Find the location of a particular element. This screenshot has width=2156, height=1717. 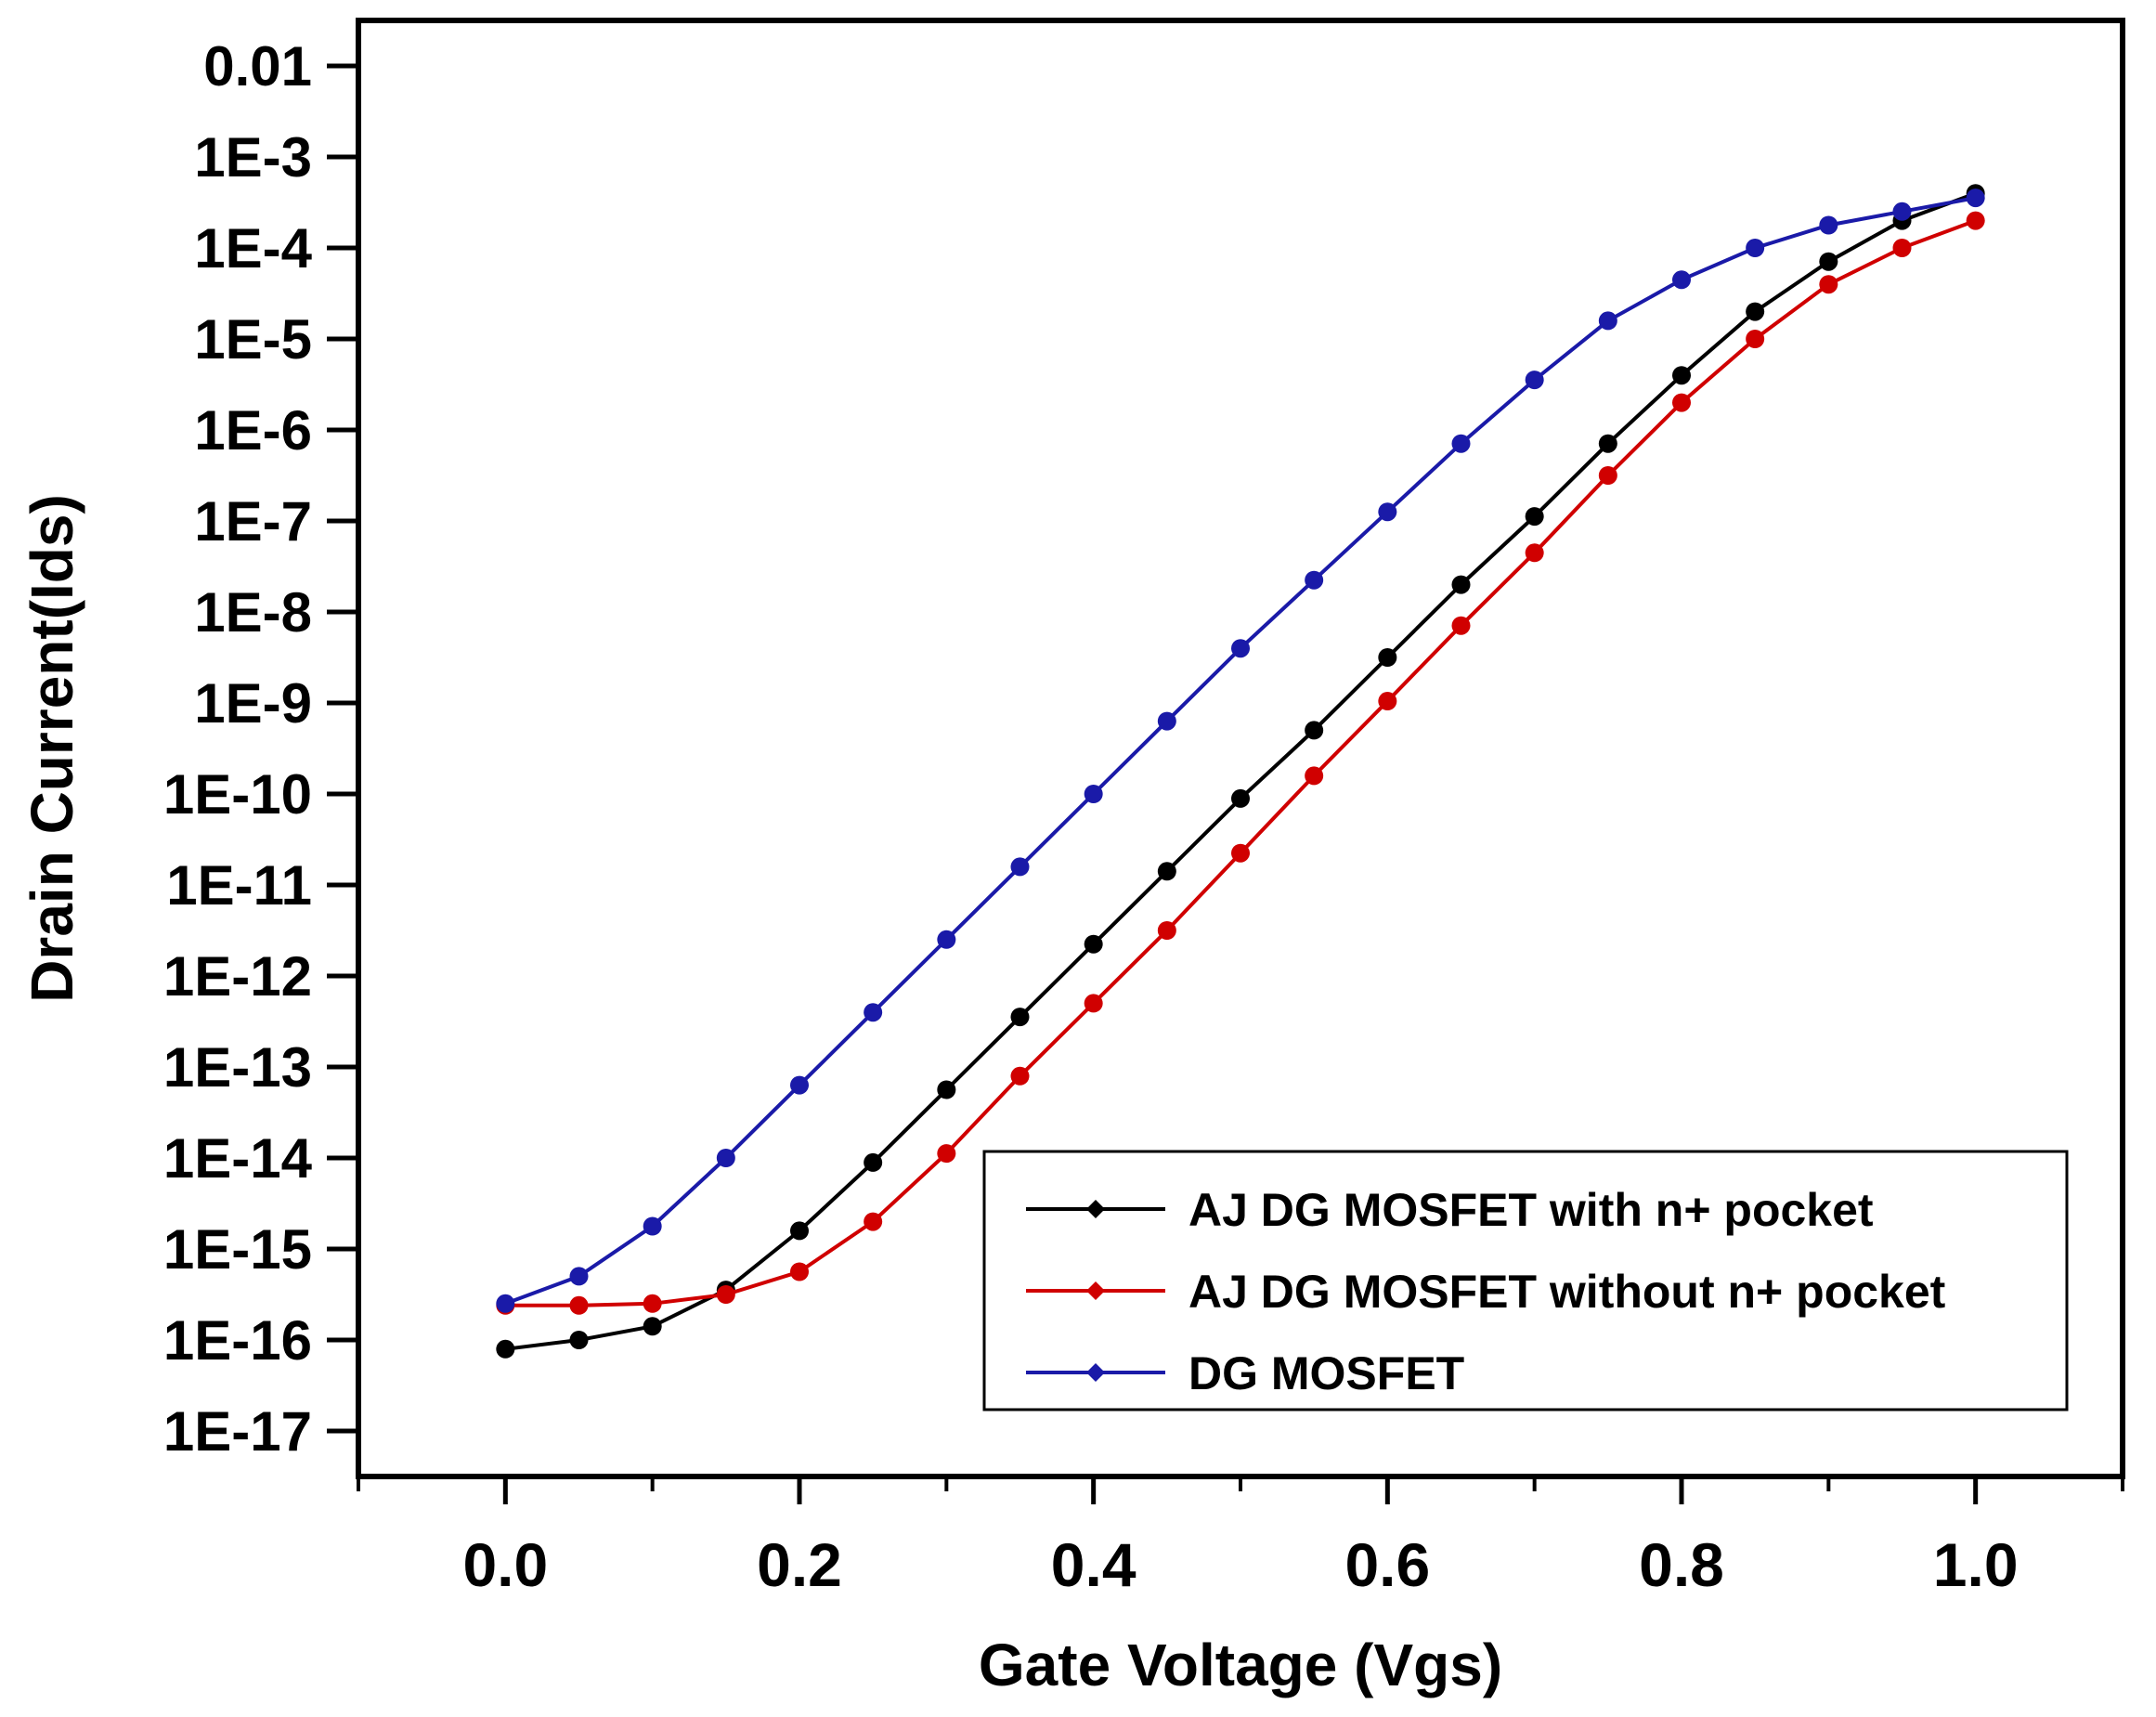

y-tick-label: 1E-11 is located at coordinates (239, 885).